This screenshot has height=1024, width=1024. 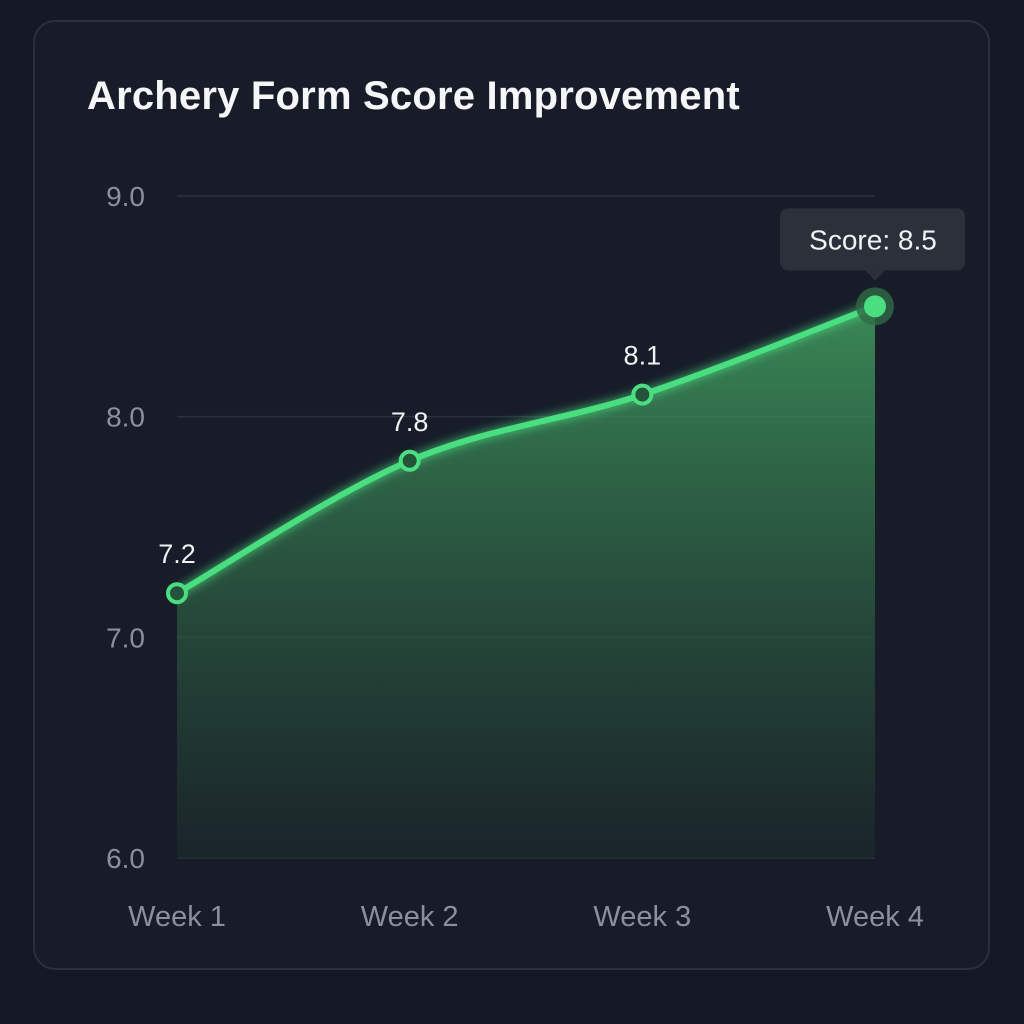 What do you see at coordinates (413, 96) in the screenshot?
I see `chart-title: Archery Form Score Improvement` at bounding box center [413, 96].